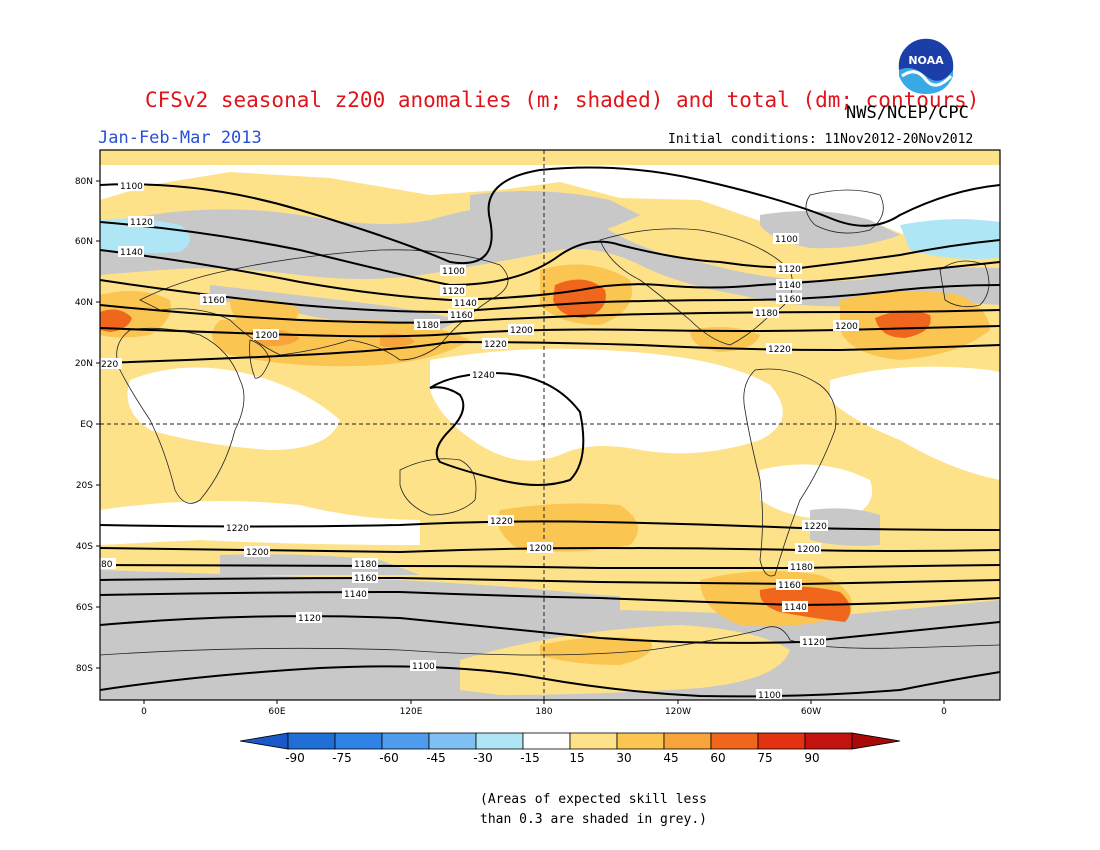 Image resolution: width=1100 pixels, height=850 pixels. Describe the element at coordinates (606, 404) in the screenshot. I see `anomaly-white-tropics-pacific` at that location.